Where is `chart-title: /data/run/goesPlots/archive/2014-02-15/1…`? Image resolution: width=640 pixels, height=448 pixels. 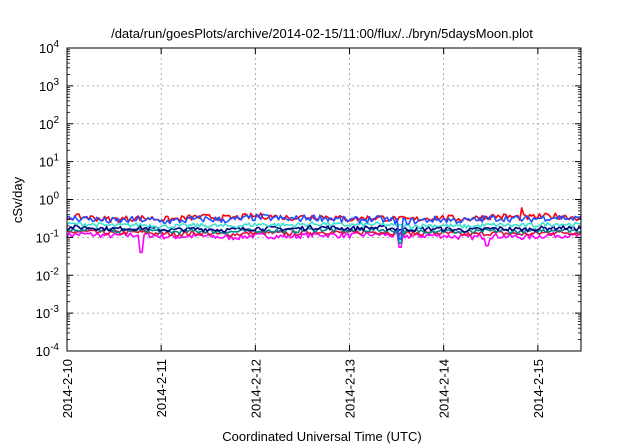 chart-title: /data/run/goesPlots/archive/2014-02-15/1… is located at coordinates (322, 33).